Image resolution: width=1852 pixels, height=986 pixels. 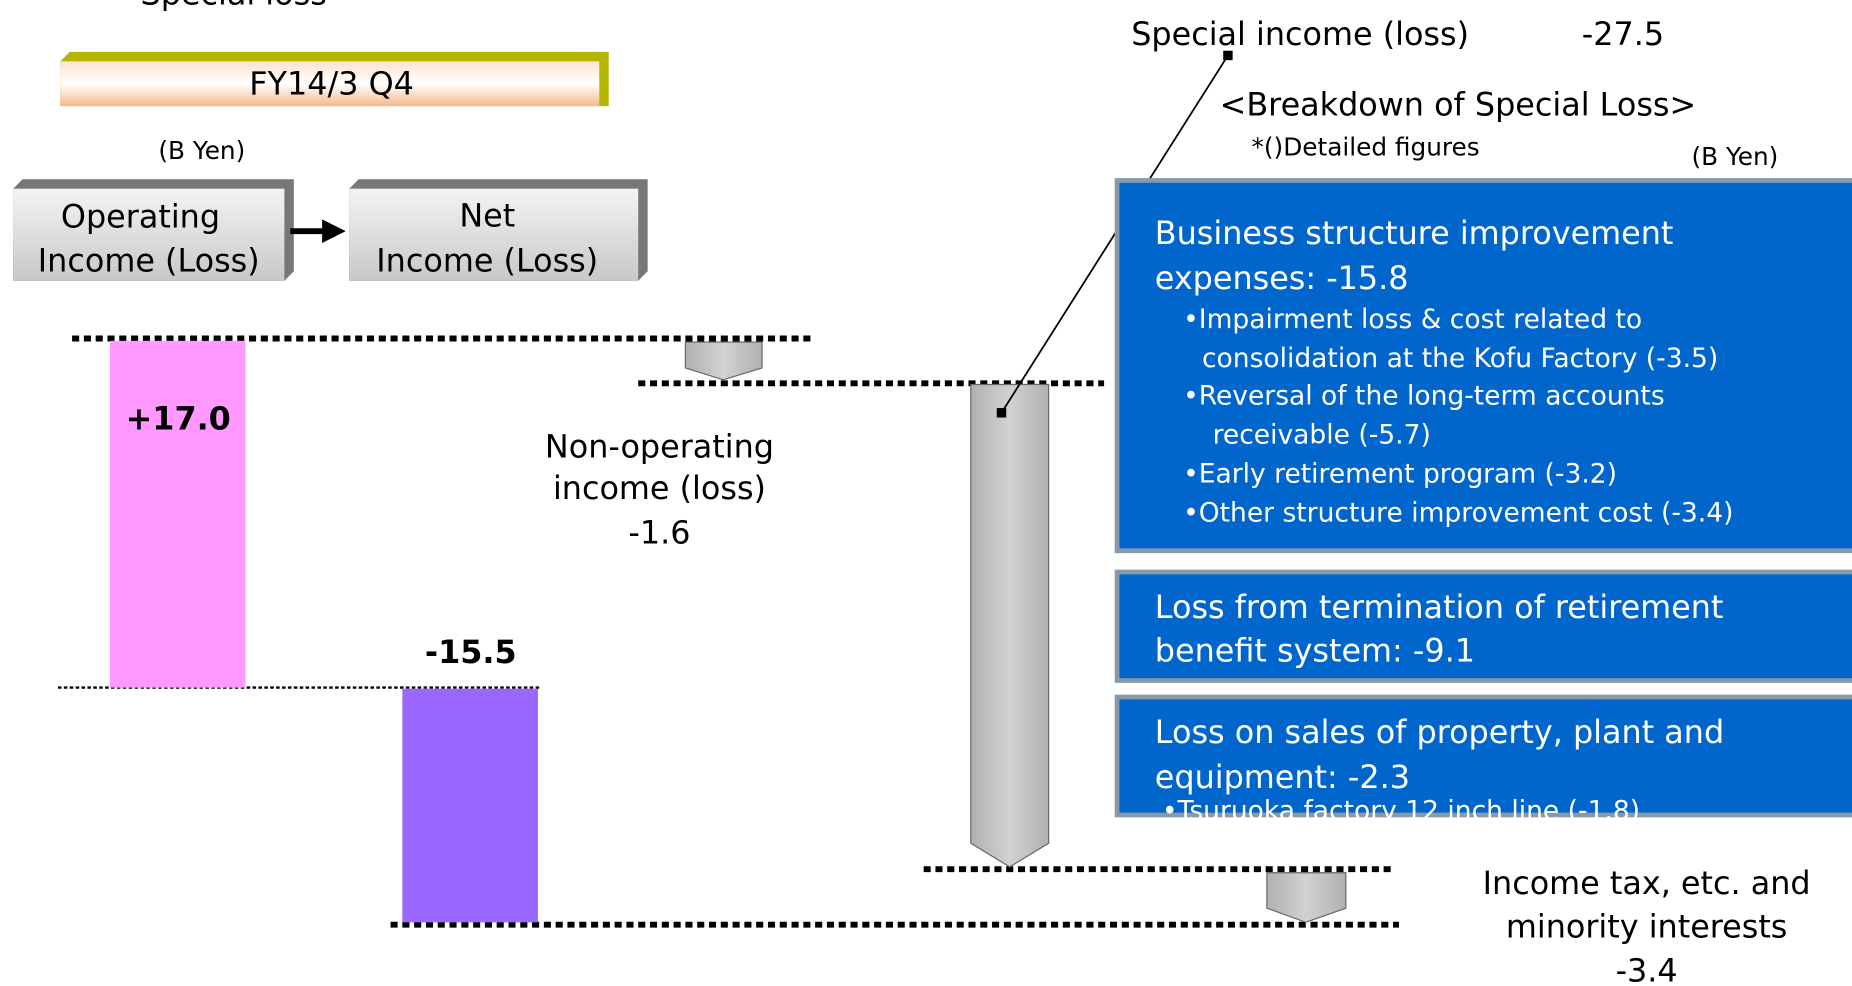 What do you see at coordinates (1623, 34) in the screenshot?
I see `special-value: -27.5` at bounding box center [1623, 34].